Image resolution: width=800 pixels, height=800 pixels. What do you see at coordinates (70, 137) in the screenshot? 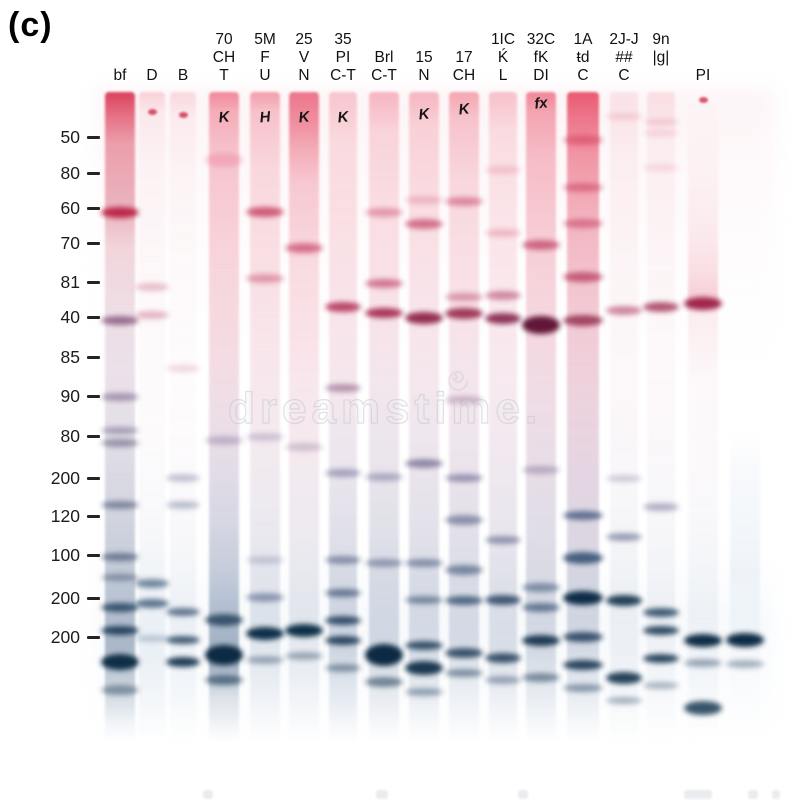
I see `mw-marker-label: 50` at bounding box center [70, 137].